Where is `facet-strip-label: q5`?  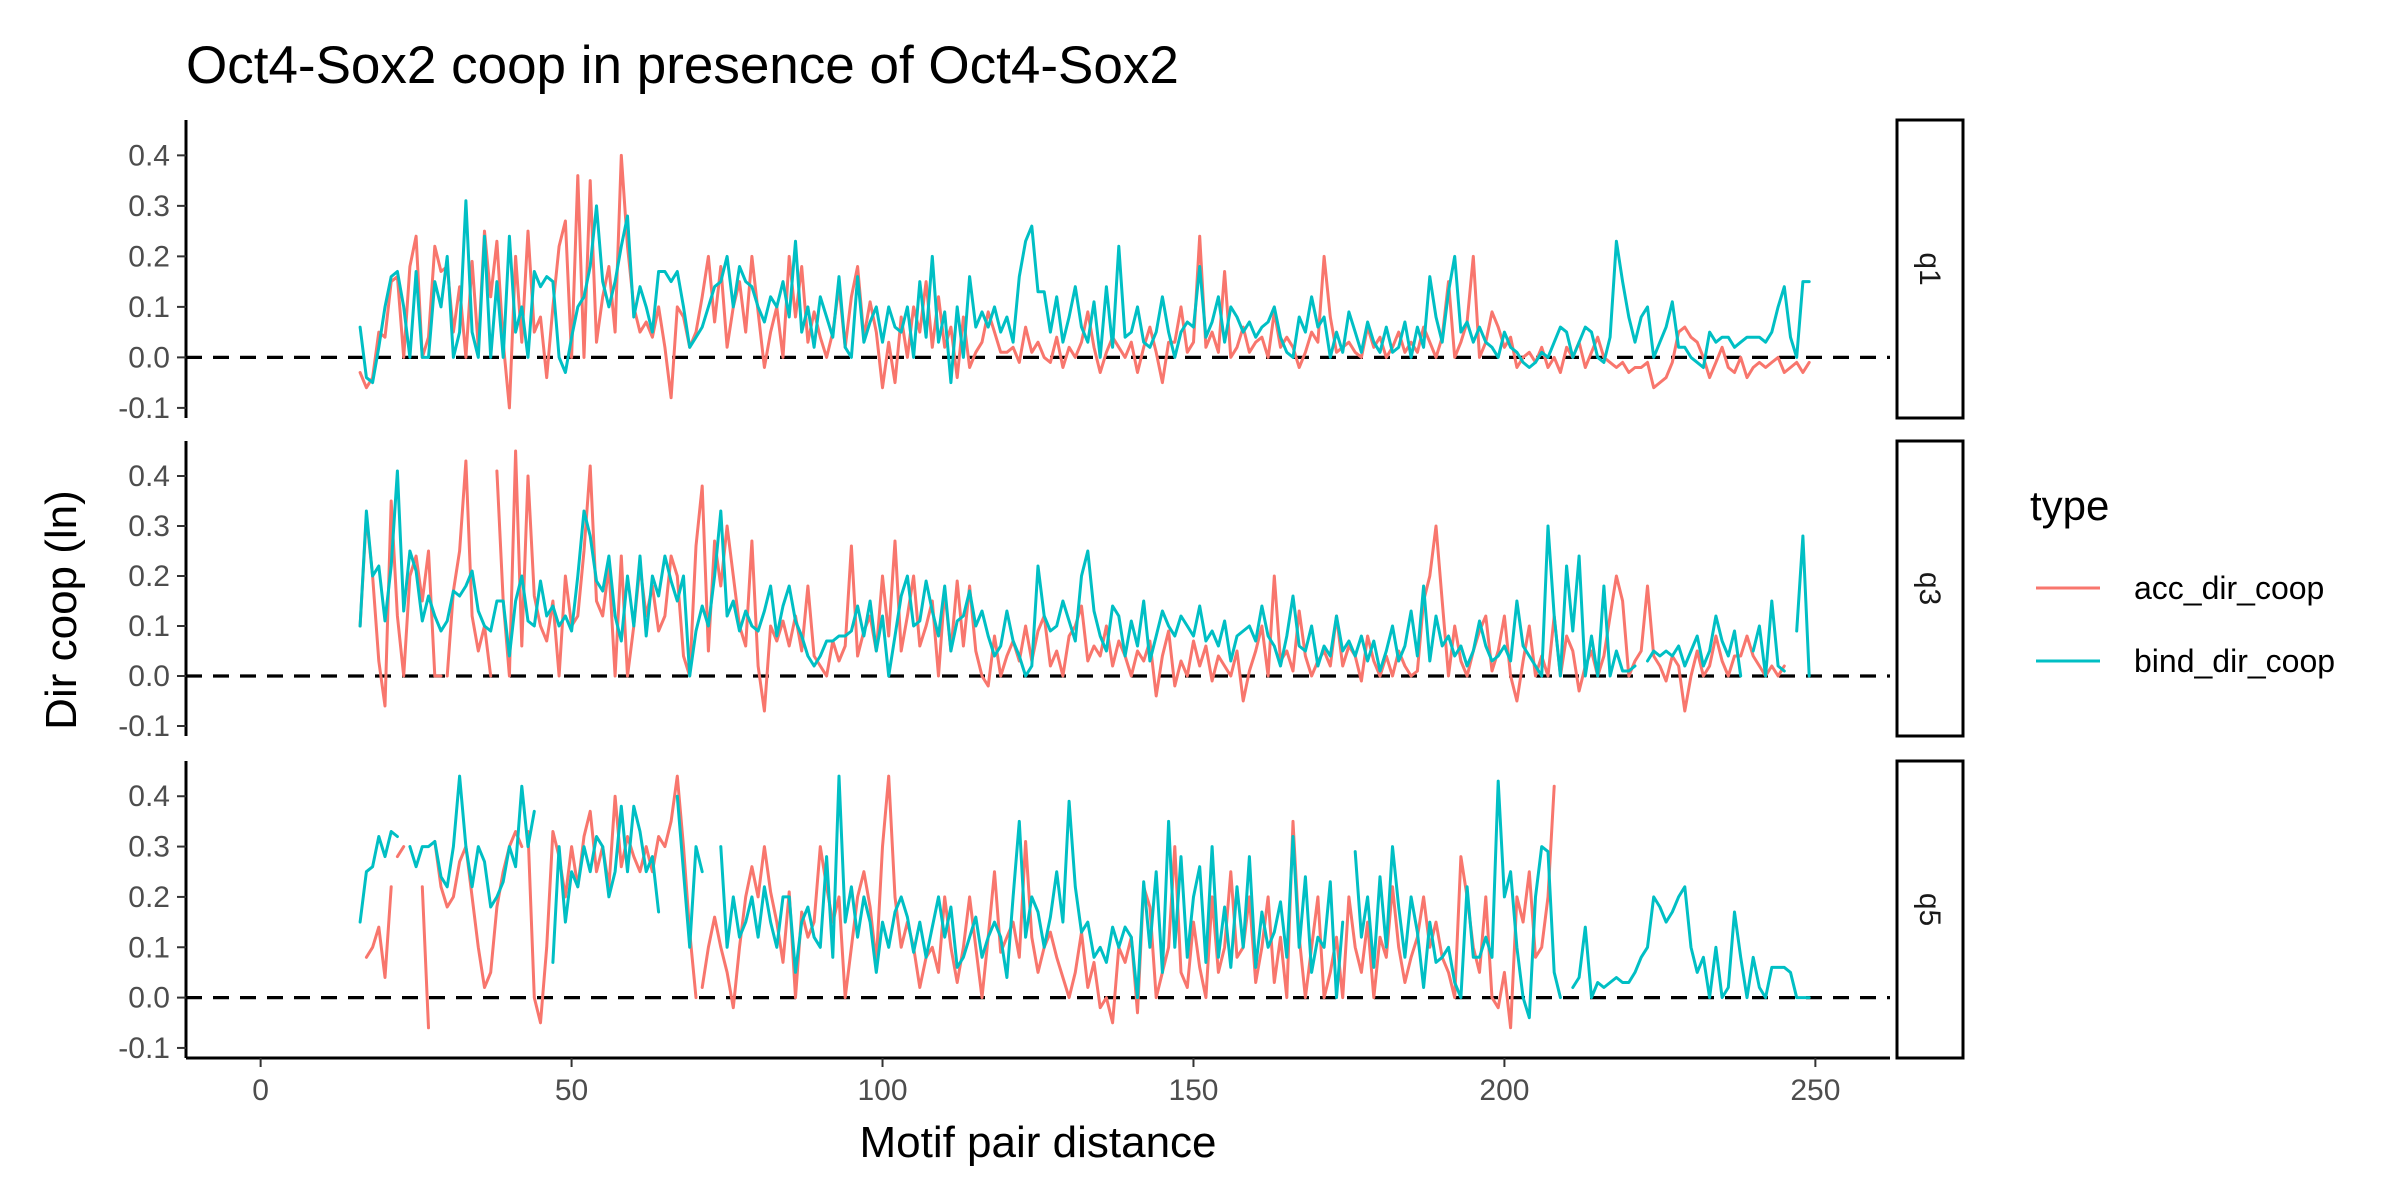 facet-strip-label: q5 is located at coordinates (1929, 909).